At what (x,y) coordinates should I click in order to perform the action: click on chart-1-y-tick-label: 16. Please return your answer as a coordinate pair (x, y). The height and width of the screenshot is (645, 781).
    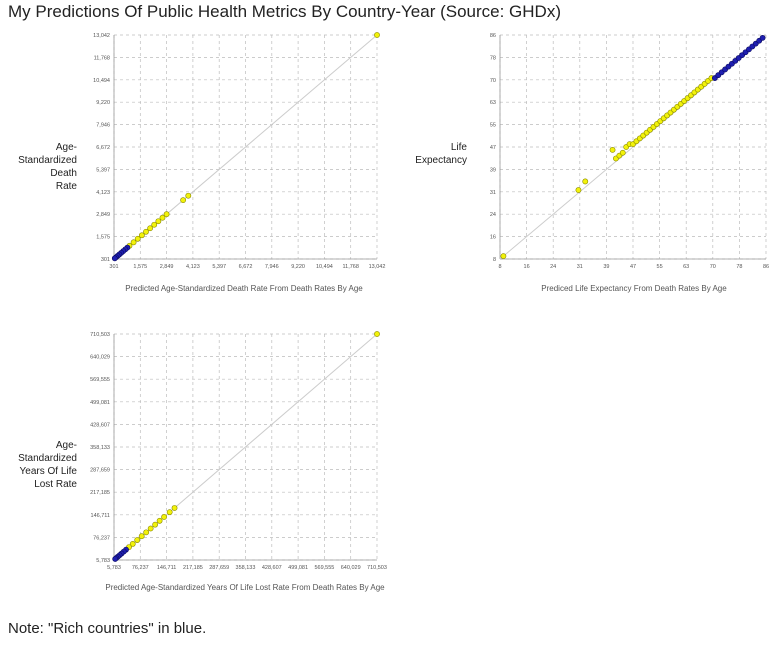
    Looking at the image, I should click on (493, 238).